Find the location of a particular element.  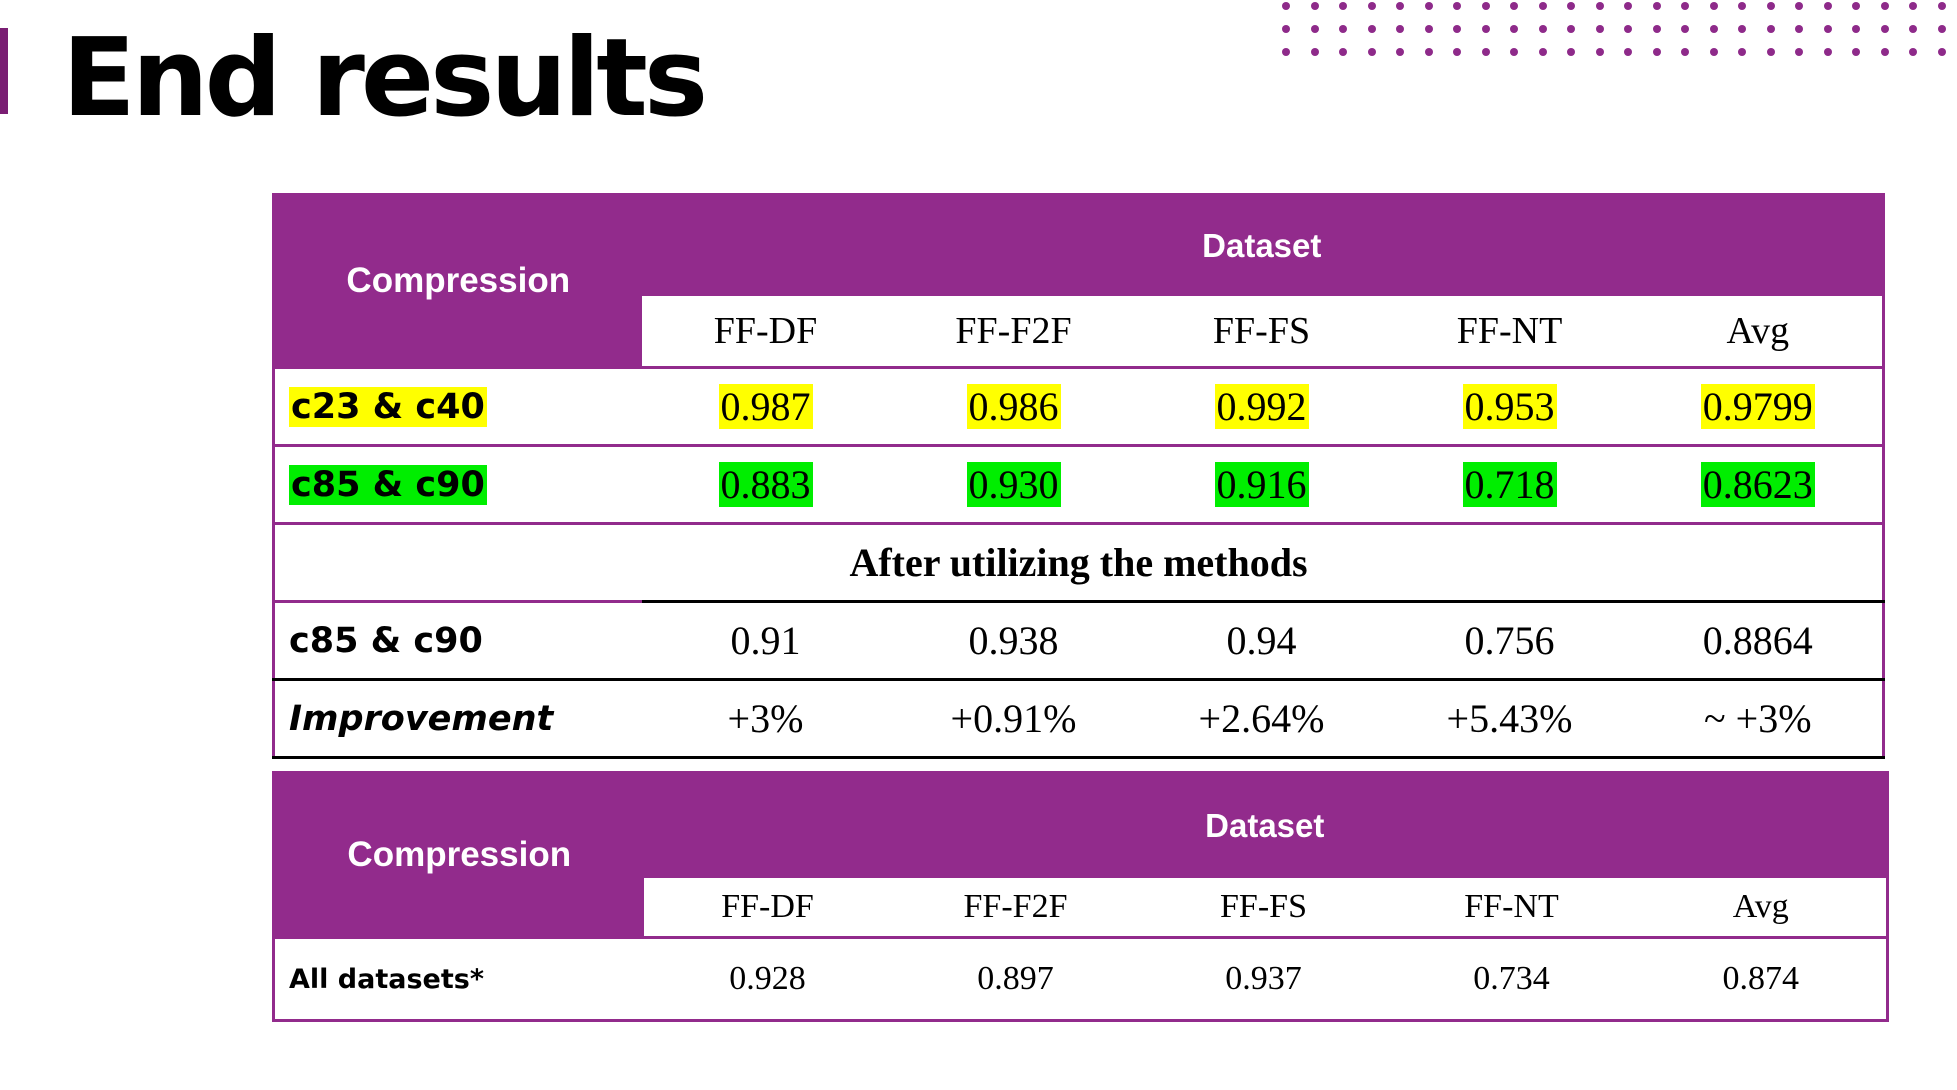

table-cell: 0.9799 is located at coordinates (1757, 406).